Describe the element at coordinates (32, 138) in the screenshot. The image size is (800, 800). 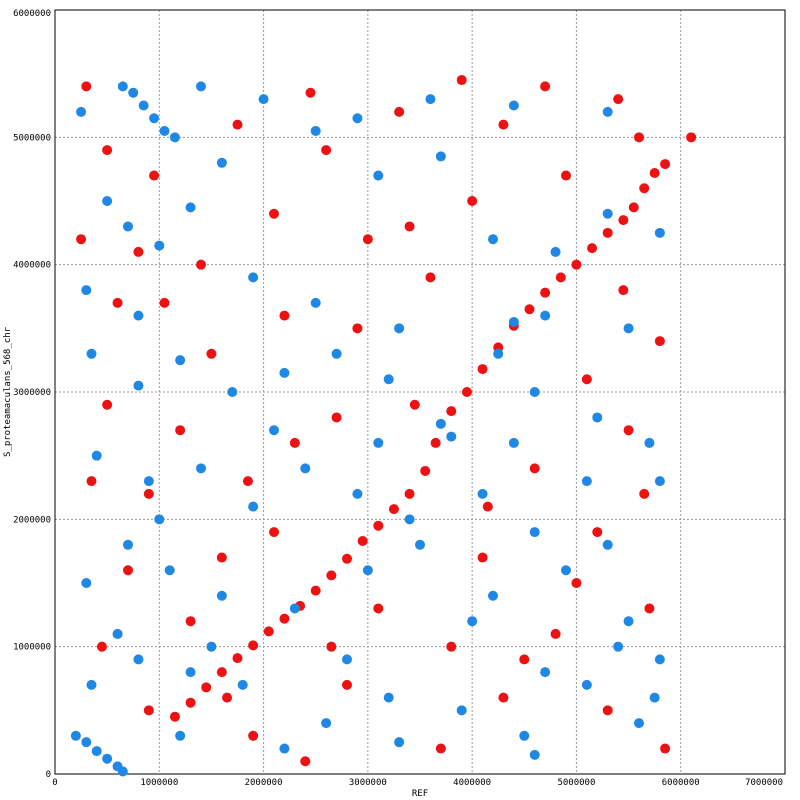
I see `y-tick-label: 5000000` at that location.